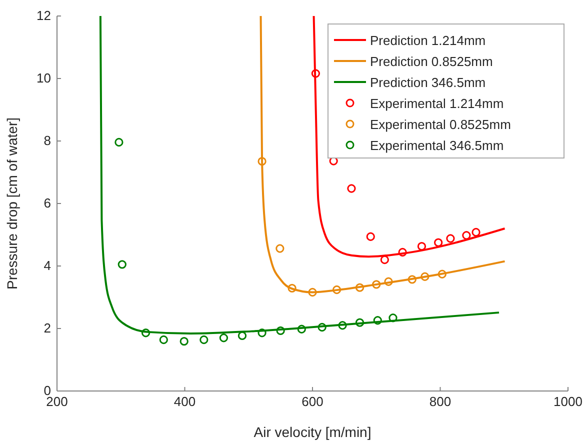 The width and height of the screenshot is (586, 444). I want to click on legend-label: Prediction 346.5mm, so click(428, 82).